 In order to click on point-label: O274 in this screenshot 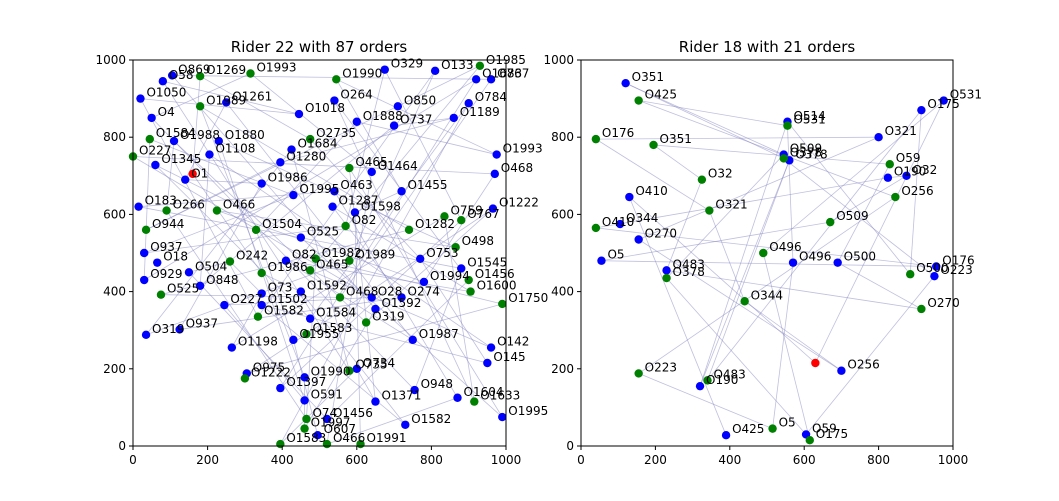, I will do `click(424, 291)`.